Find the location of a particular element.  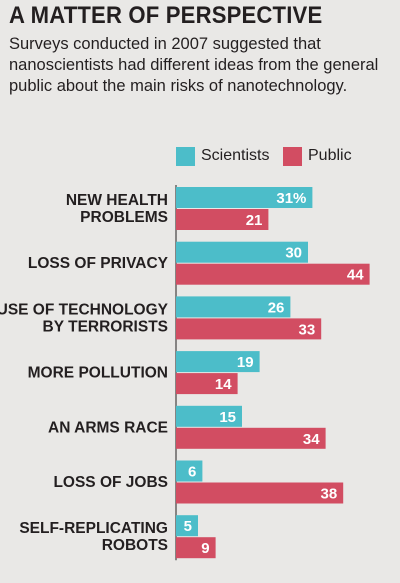

category-label: AN ARMS RACE is located at coordinates (108, 427).